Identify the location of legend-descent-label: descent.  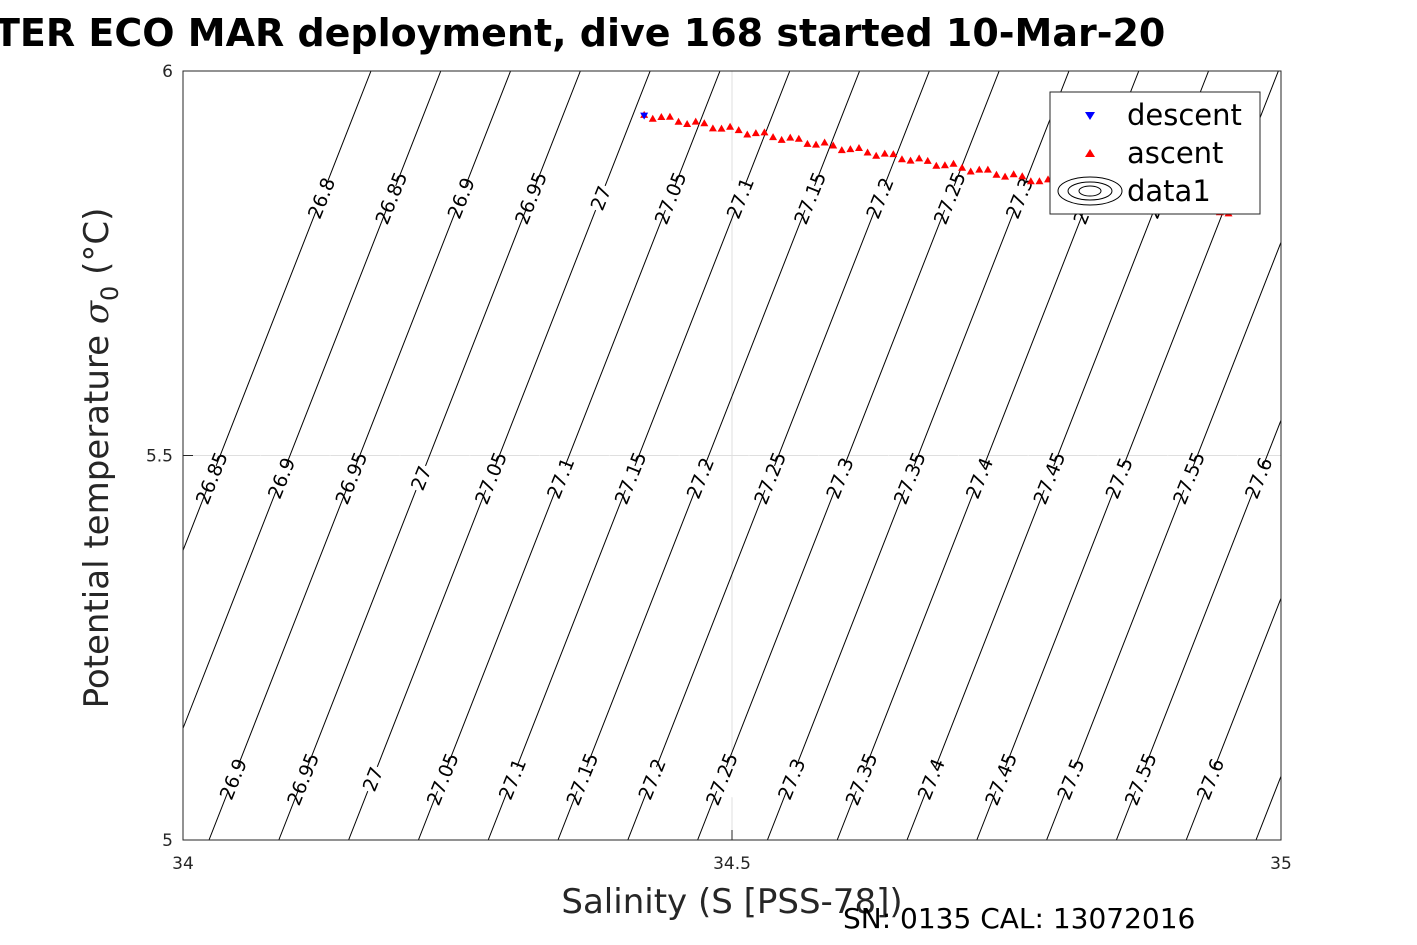
(1184, 115).